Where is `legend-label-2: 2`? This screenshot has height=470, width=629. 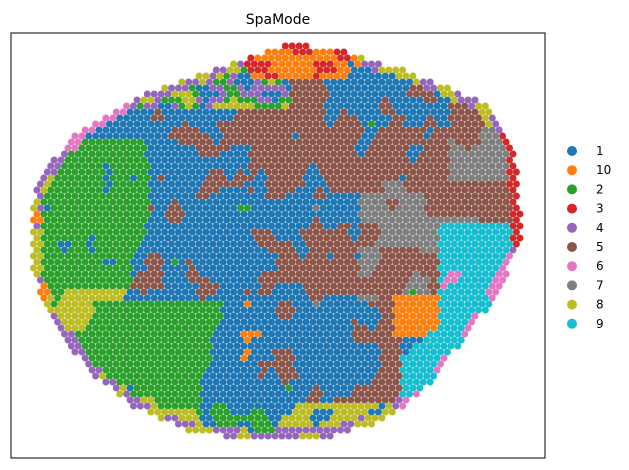 legend-label-2: 2 is located at coordinates (600, 189).